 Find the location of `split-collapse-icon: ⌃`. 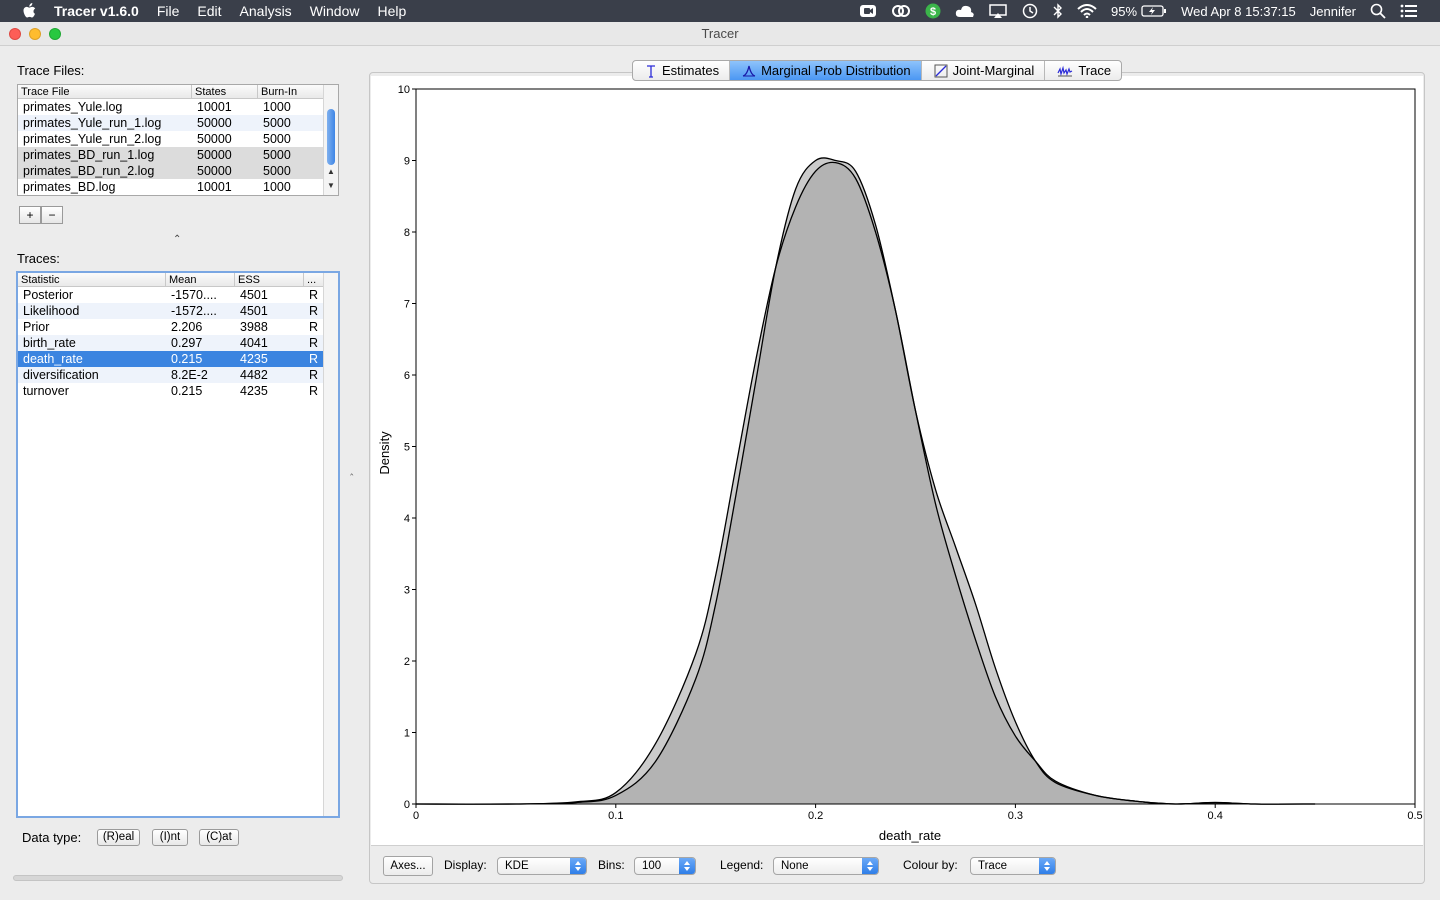

split-collapse-icon: ⌃ is located at coordinates (177, 239).